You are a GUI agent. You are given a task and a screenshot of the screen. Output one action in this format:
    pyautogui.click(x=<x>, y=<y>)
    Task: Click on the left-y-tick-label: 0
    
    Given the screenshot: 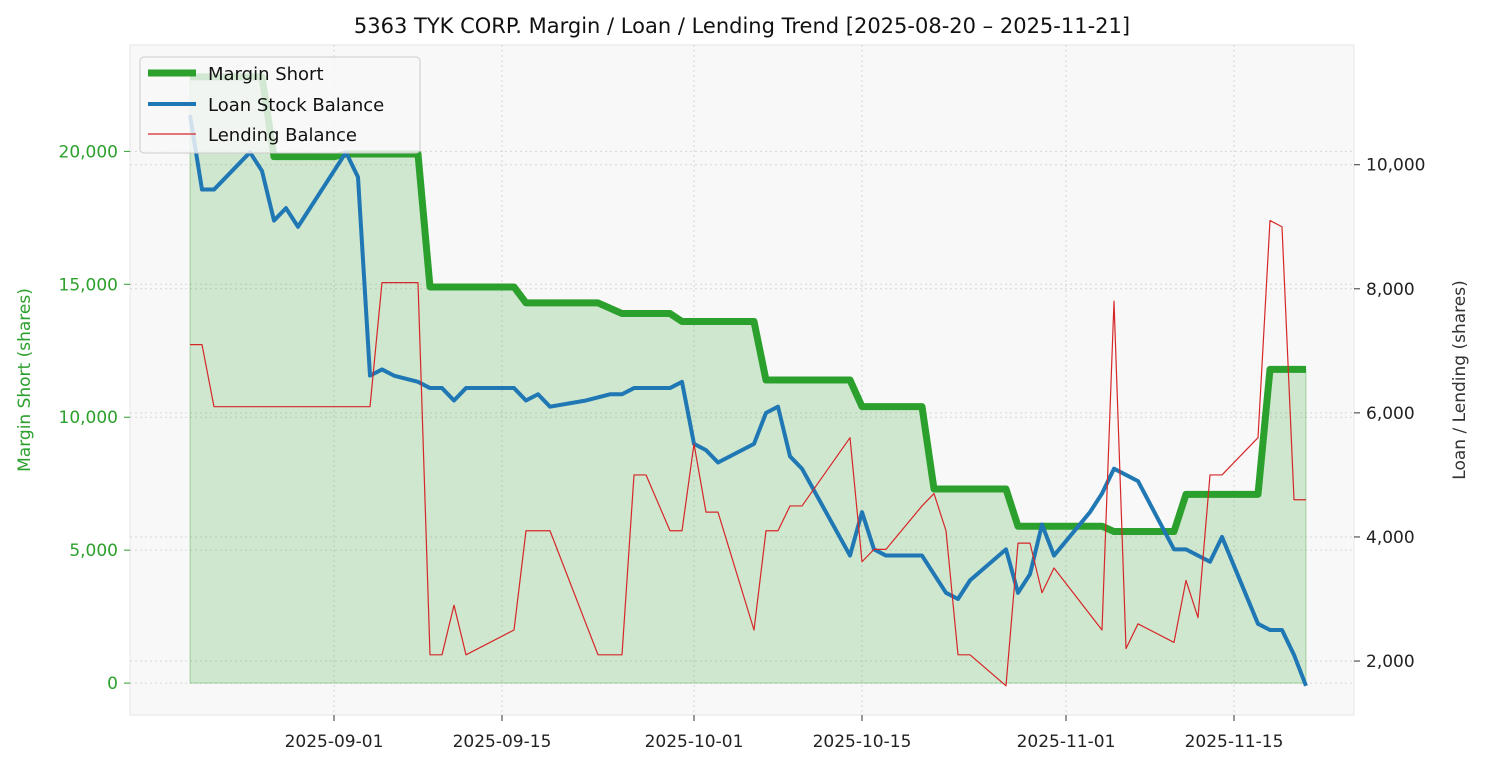 What is the action you would take?
    pyautogui.click(x=112, y=684)
    